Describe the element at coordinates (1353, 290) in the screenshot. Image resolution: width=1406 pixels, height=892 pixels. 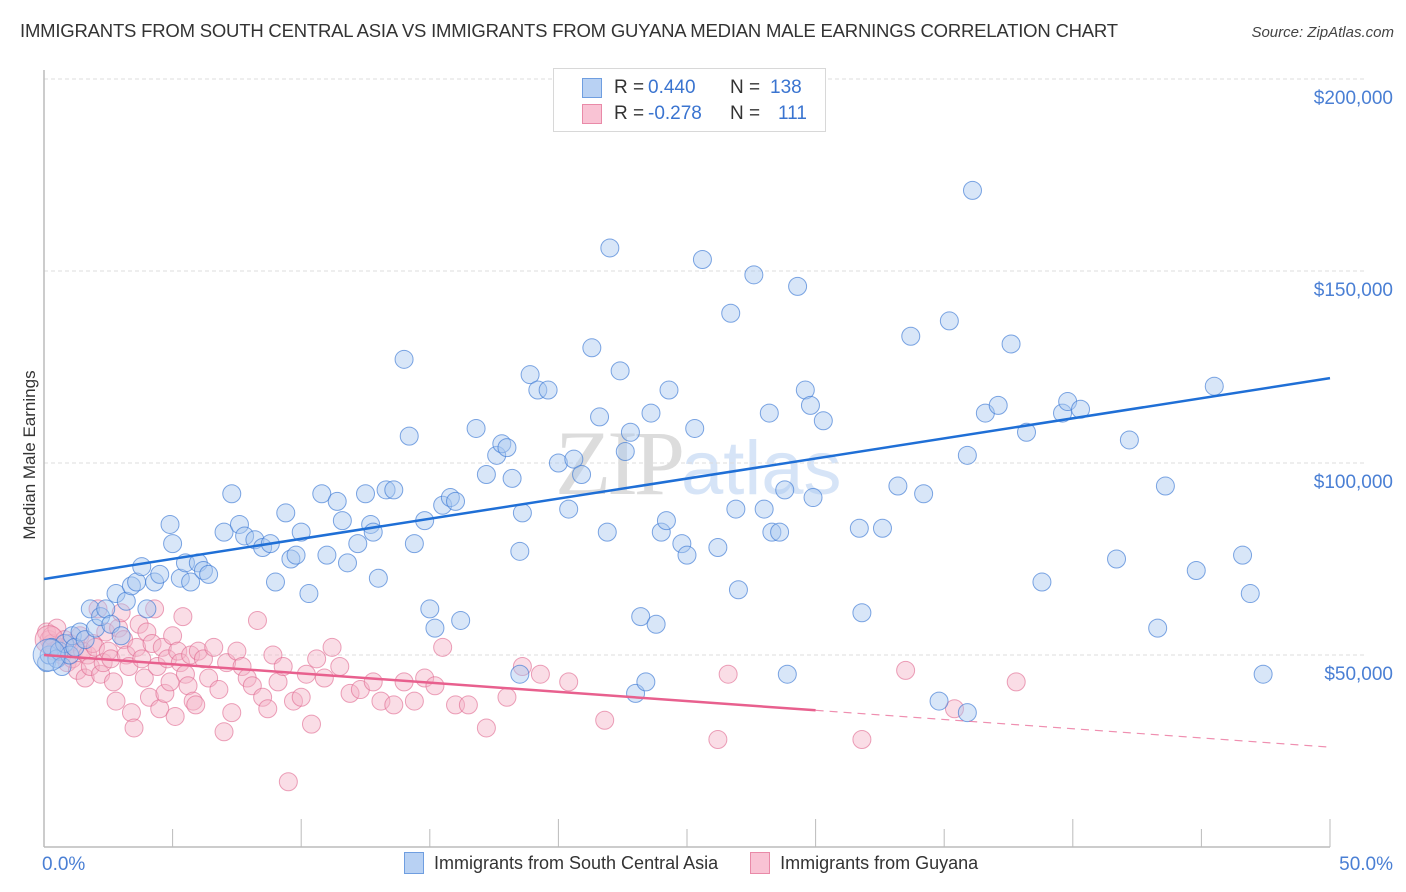
I see `y-tick-label: $150,000` at that location.